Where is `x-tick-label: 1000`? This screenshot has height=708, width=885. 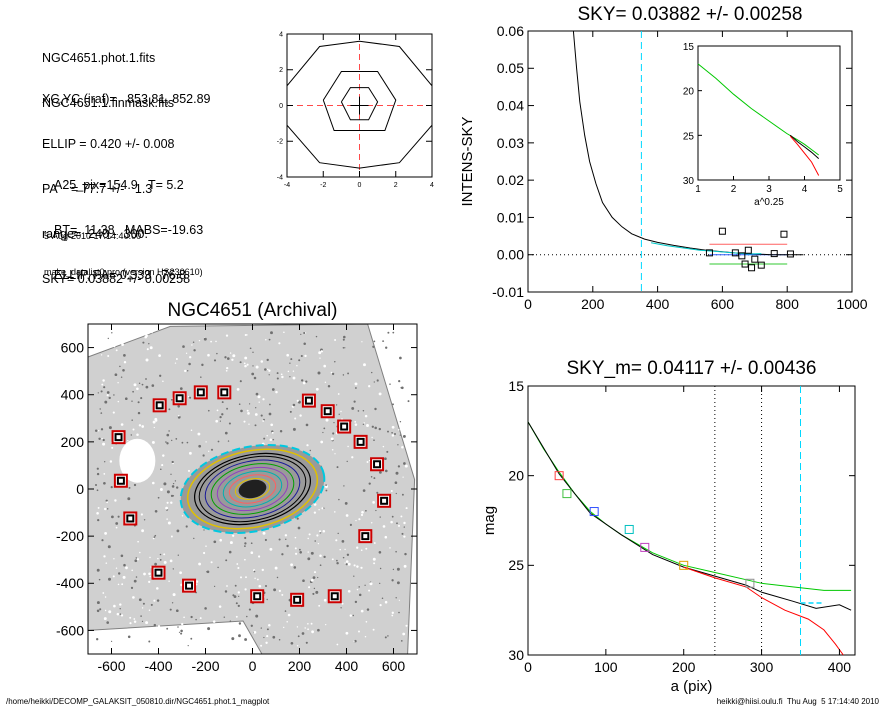 x-tick-label: 1000 is located at coordinates (851, 304).